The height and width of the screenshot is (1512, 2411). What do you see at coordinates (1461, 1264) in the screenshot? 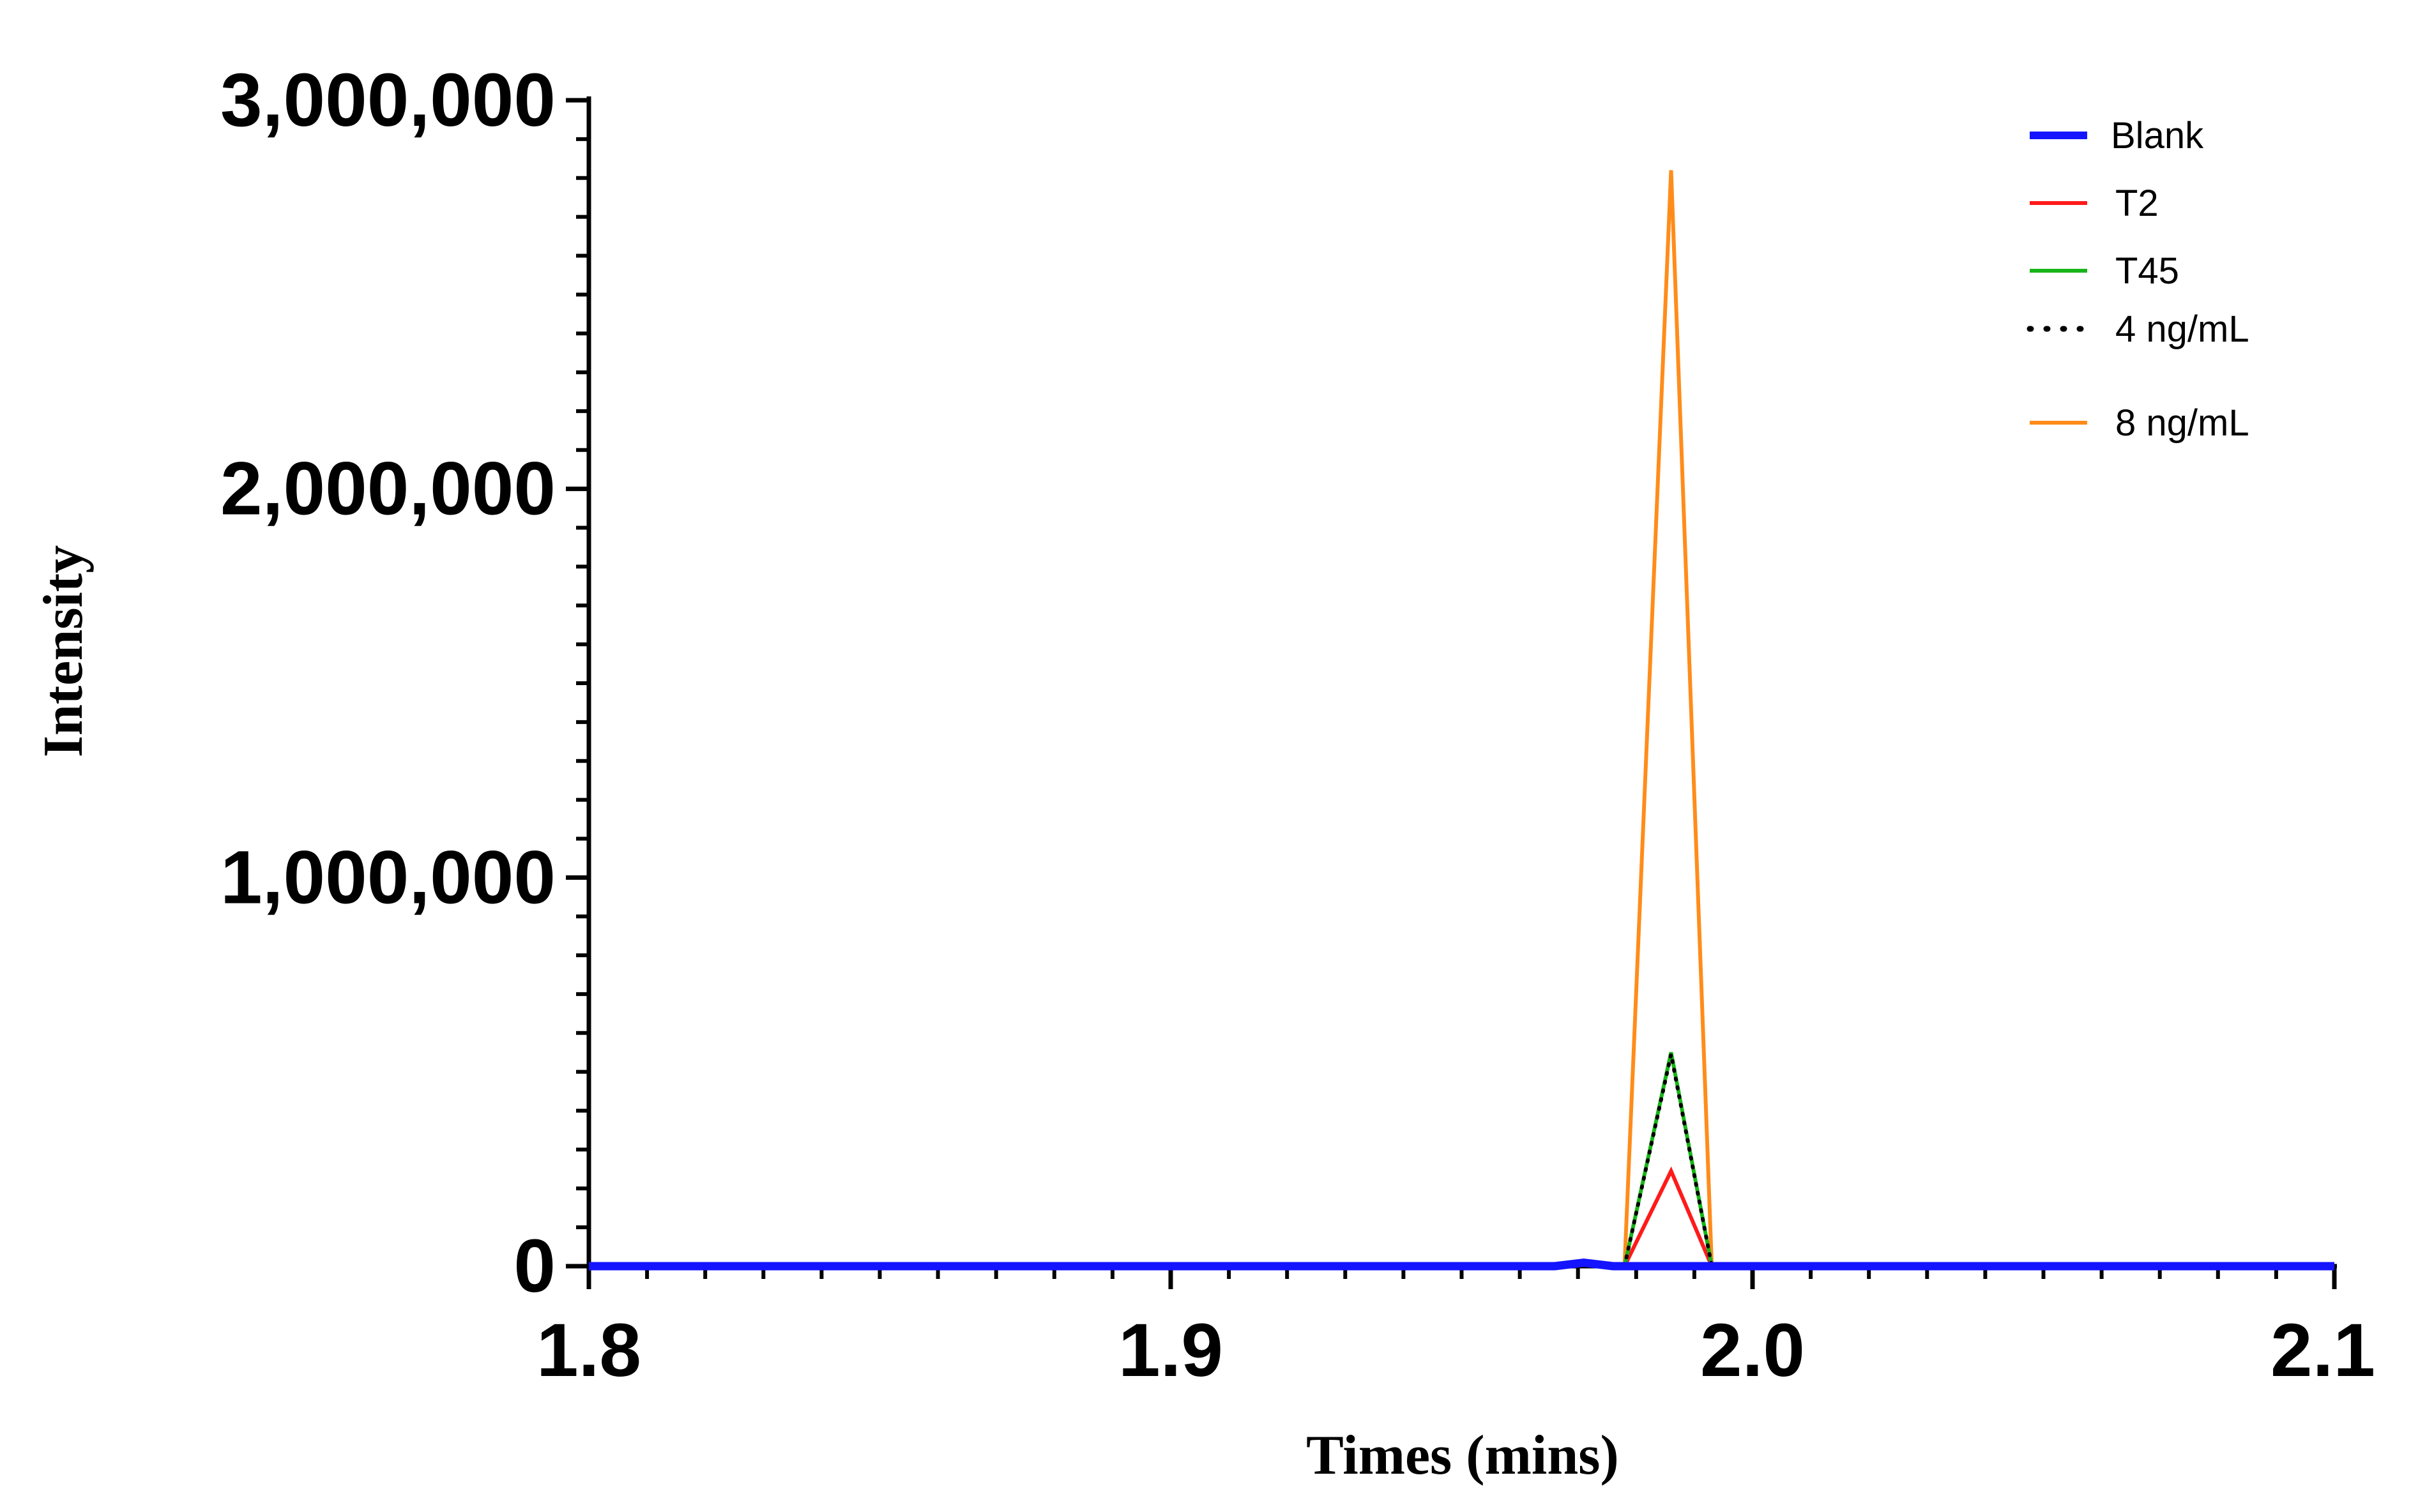
I see `series-line-blank` at bounding box center [1461, 1264].